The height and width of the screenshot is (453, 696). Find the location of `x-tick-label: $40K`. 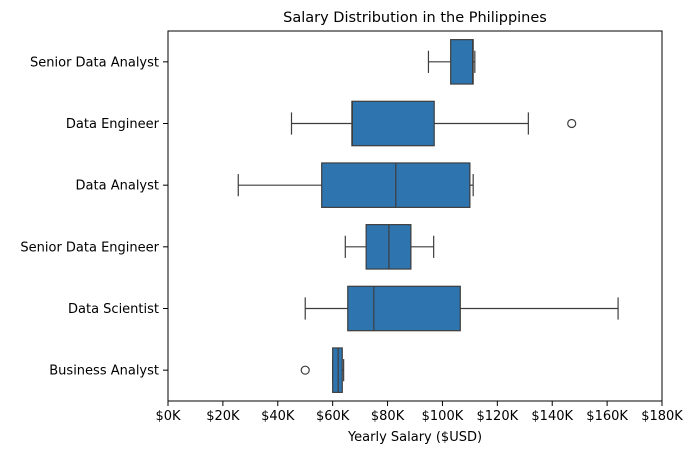

x-tick-label: $40K is located at coordinates (278, 416).